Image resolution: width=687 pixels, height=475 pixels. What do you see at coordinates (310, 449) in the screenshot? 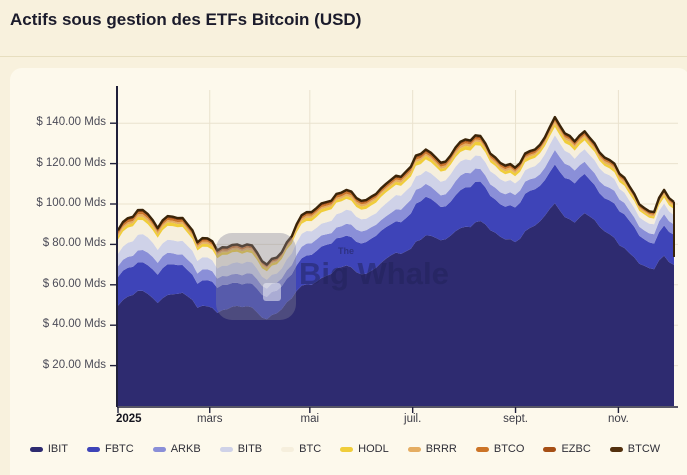
I see `legend-label: BTC` at bounding box center [310, 449].